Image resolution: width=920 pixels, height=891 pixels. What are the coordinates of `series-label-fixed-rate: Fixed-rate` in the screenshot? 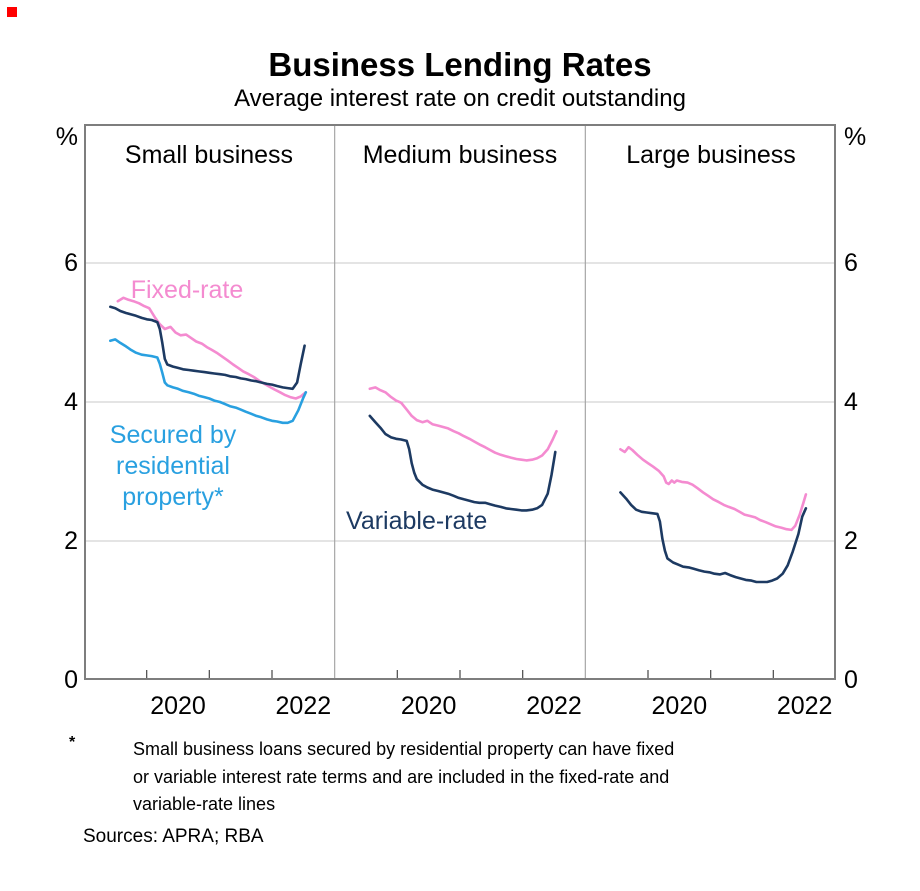 It's located at (187, 290).